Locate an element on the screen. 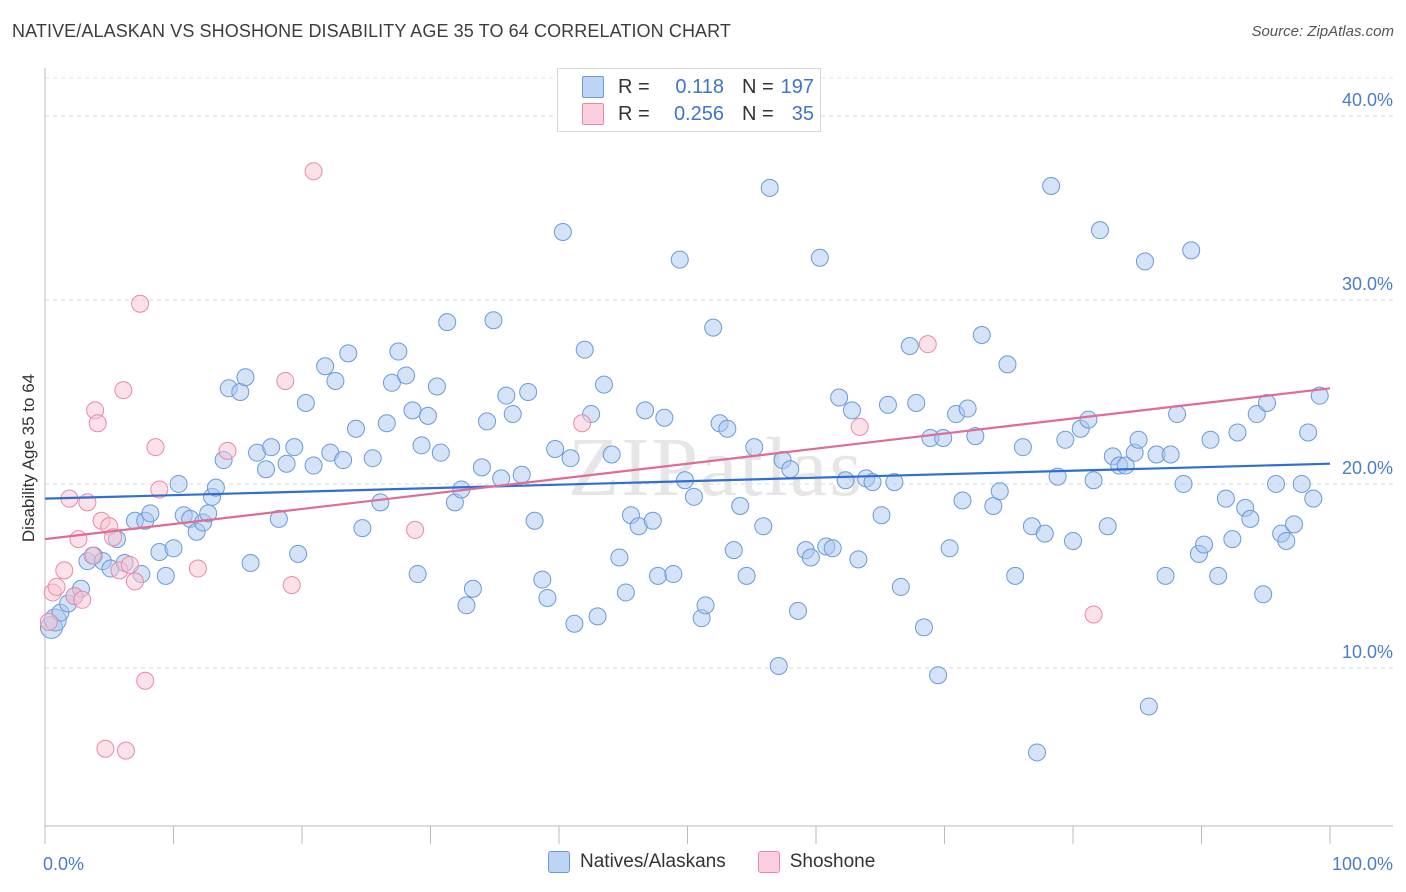 Image resolution: width=1406 pixels, height=892 pixels. trend-line-natives is located at coordinates (687, 481).